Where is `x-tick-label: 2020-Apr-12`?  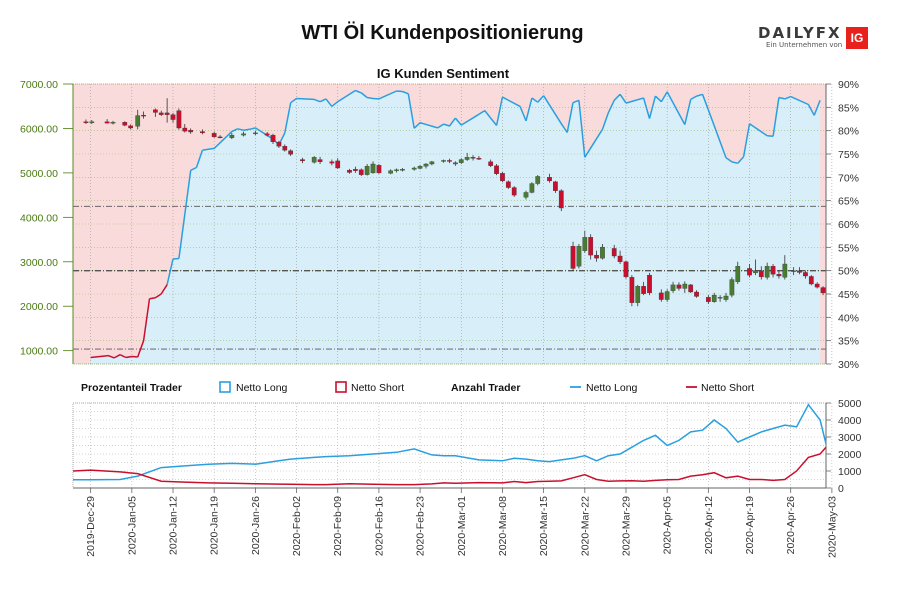 x-tick-label: 2020-Apr-12 is located at coordinates (709, 525).